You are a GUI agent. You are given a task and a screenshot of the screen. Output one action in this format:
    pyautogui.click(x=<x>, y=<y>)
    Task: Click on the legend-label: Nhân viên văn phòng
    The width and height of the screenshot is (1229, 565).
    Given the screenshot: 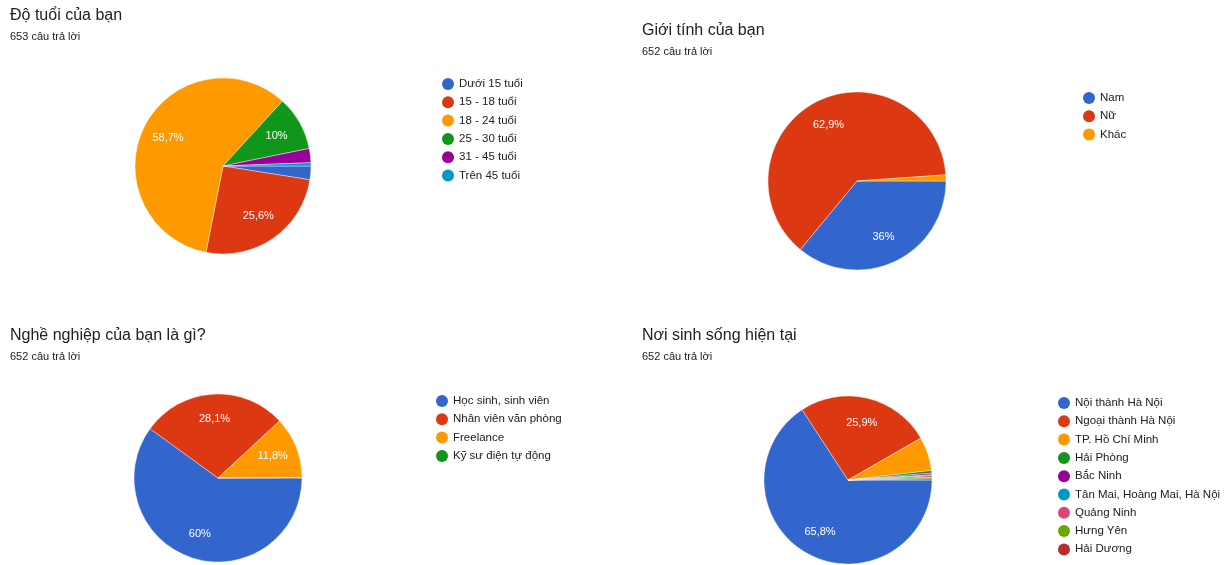 What is the action you would take?
    pyautogui.click(x=507, y=418)
    